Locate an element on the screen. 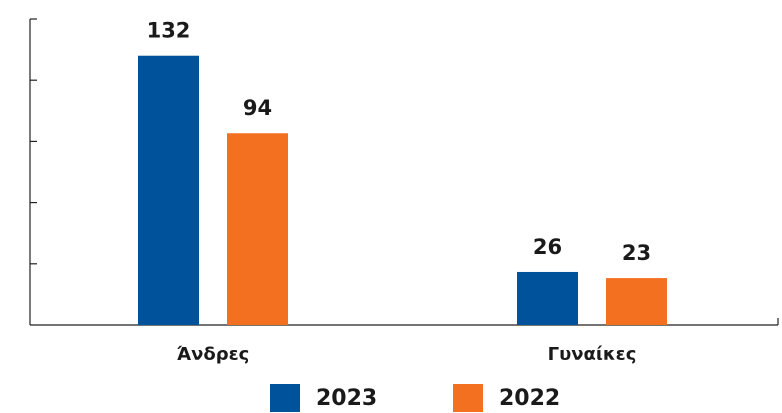 This screenshot has width=782, height=413. x-tick-label: Γυναίκες is located at coordinates (592, 354).